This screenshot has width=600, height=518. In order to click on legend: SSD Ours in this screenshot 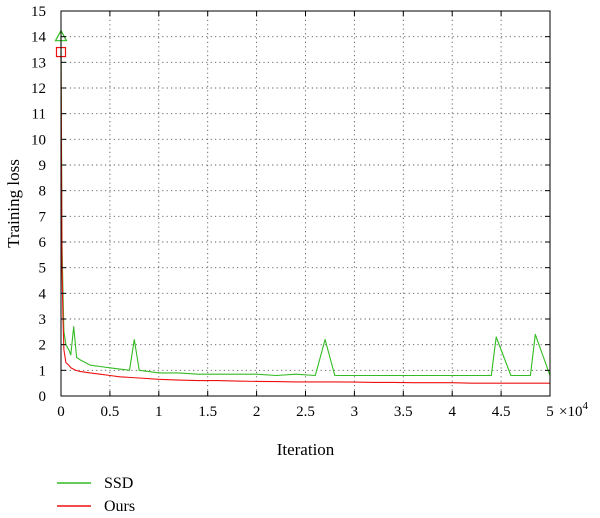, I will do `click(96, 495)`.